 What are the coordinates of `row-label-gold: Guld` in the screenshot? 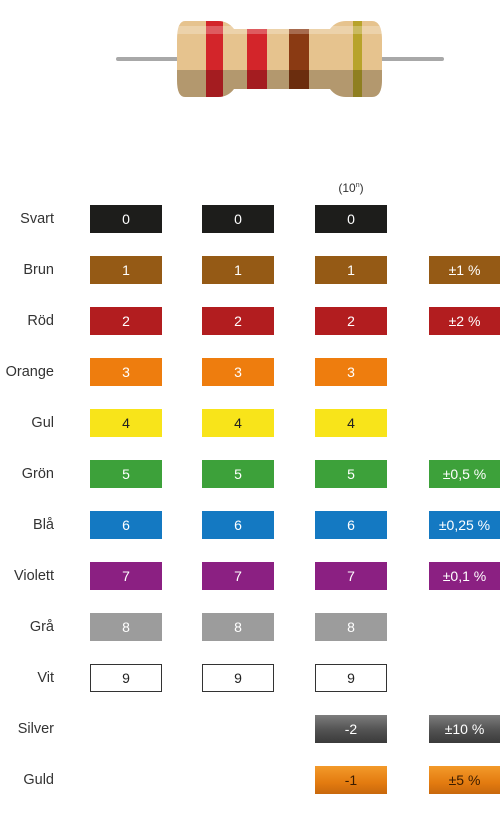 It's located at (38, 780).